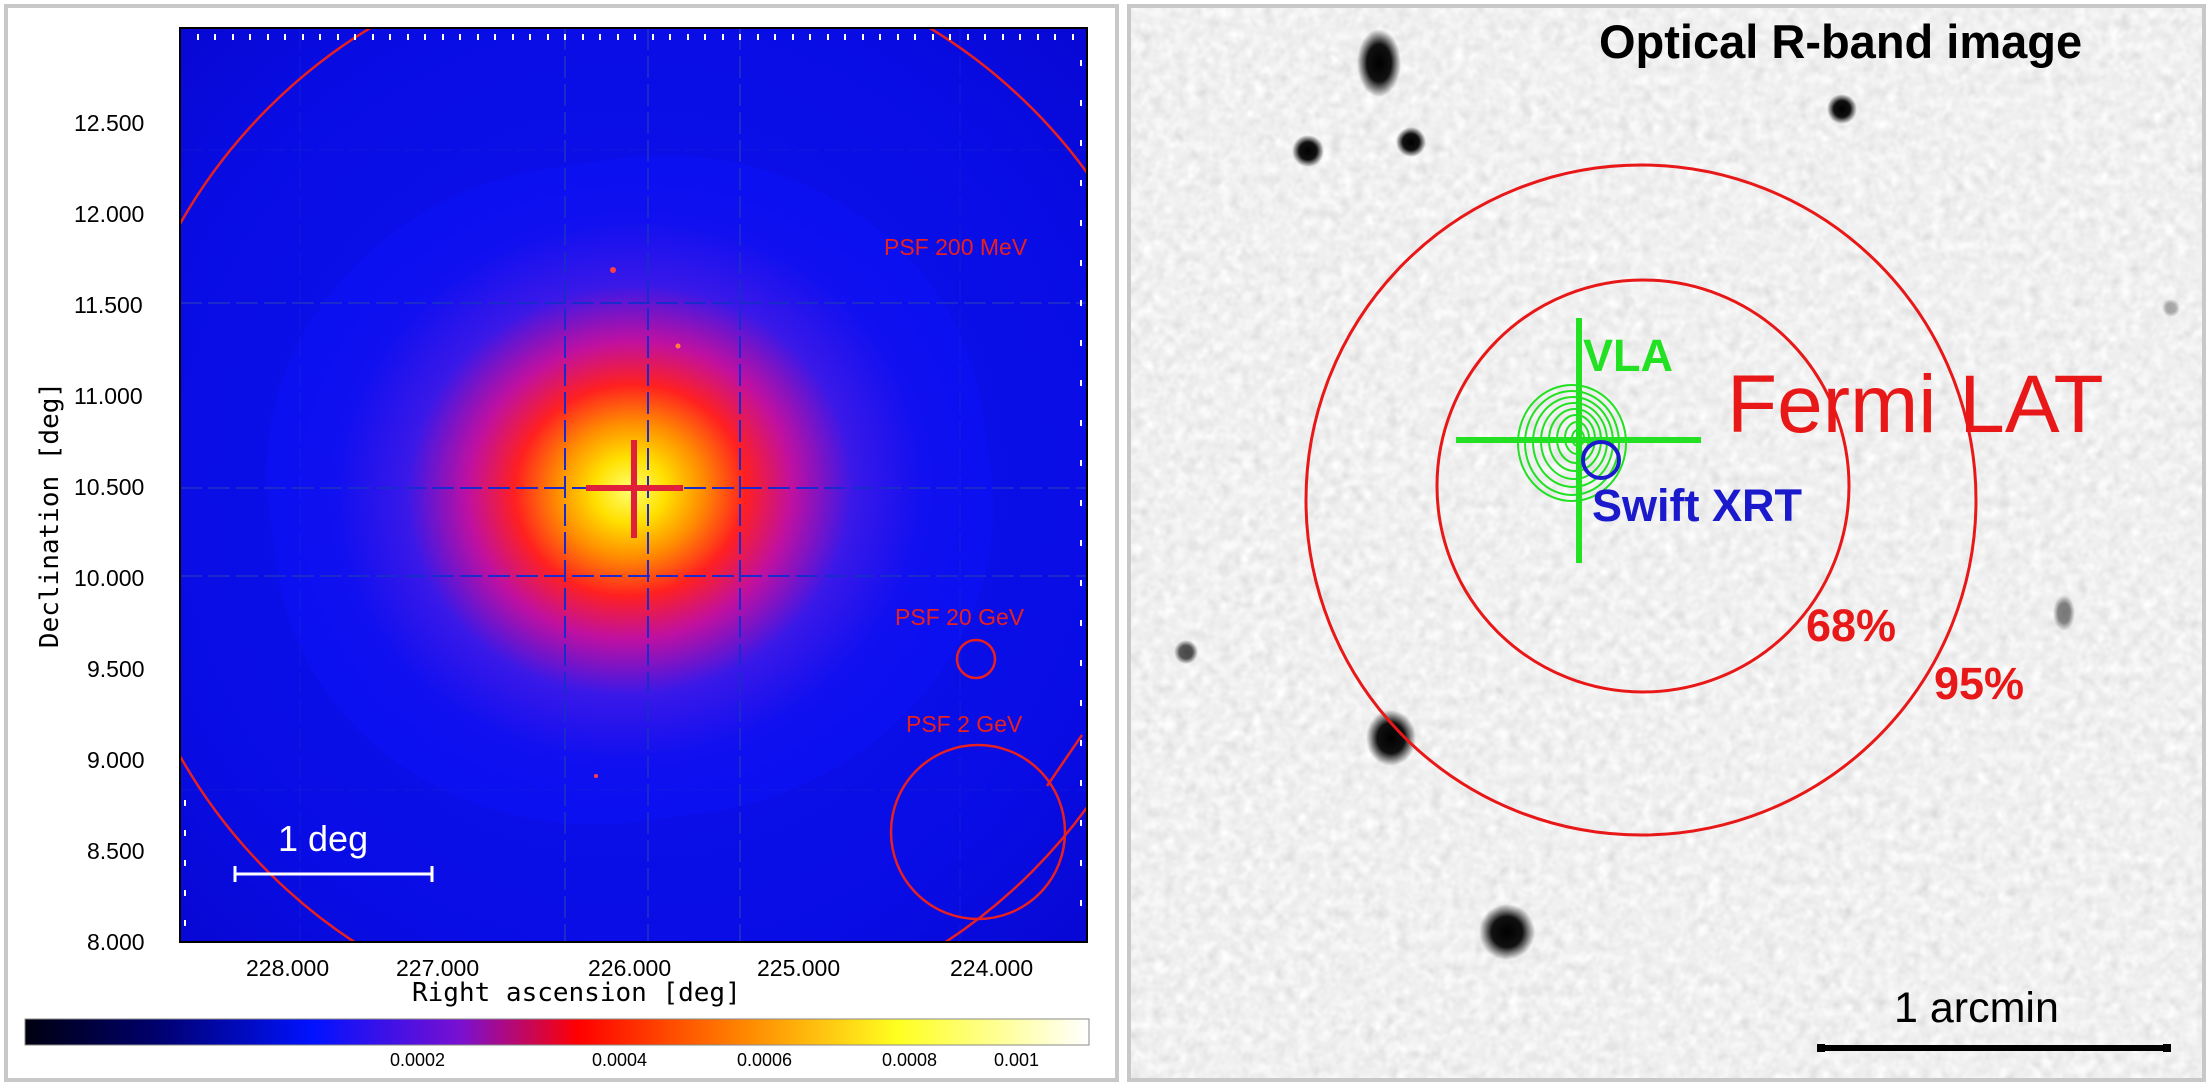  What do you see at coordinates (960, 617) in the screenshot?
I see `psf-20gev-label: PSF 20 GeV` at bounding box center [960, 617].